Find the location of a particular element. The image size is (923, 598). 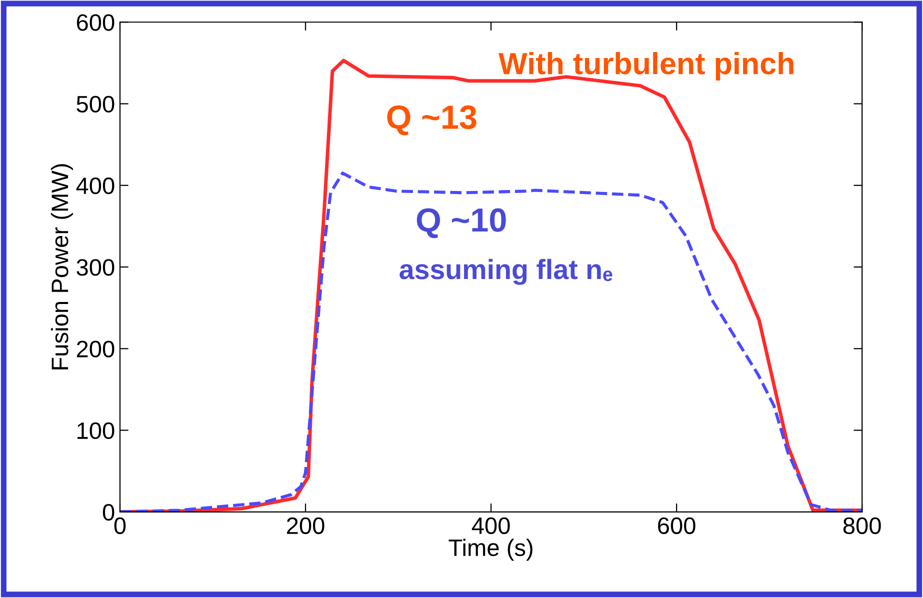

annotation: Q ~13 is located at coordinates (431, 120).